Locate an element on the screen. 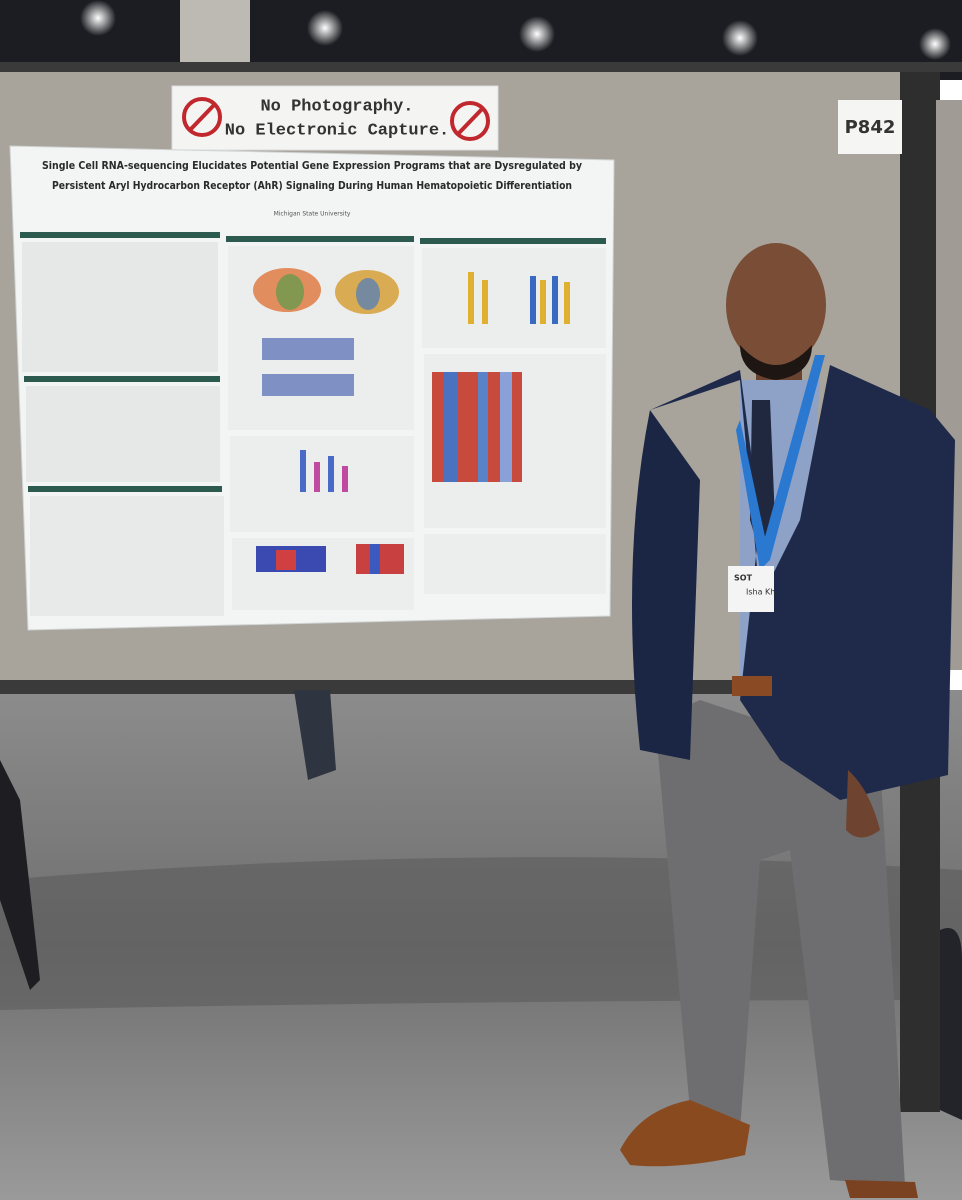  ceiling-lights is located at coordinates (515, 30).